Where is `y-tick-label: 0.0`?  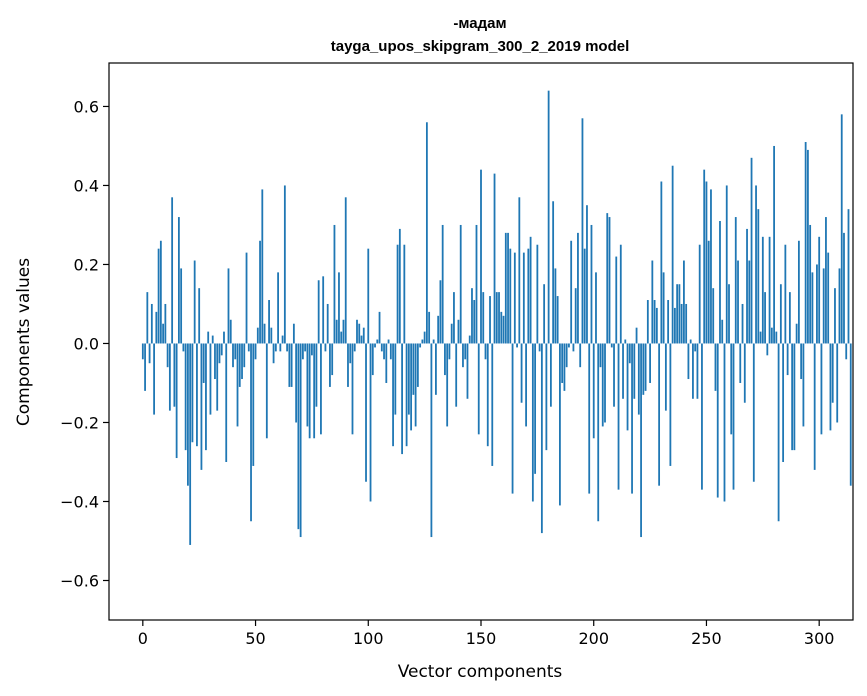
y-tick-label: 0.0 is located at coordinates (86, 343).